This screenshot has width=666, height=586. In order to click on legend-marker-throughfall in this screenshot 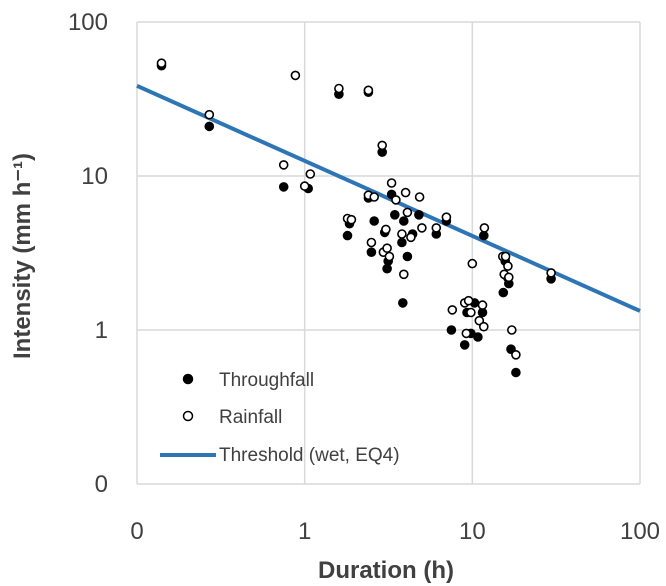, I will do `click(188, 379)`.